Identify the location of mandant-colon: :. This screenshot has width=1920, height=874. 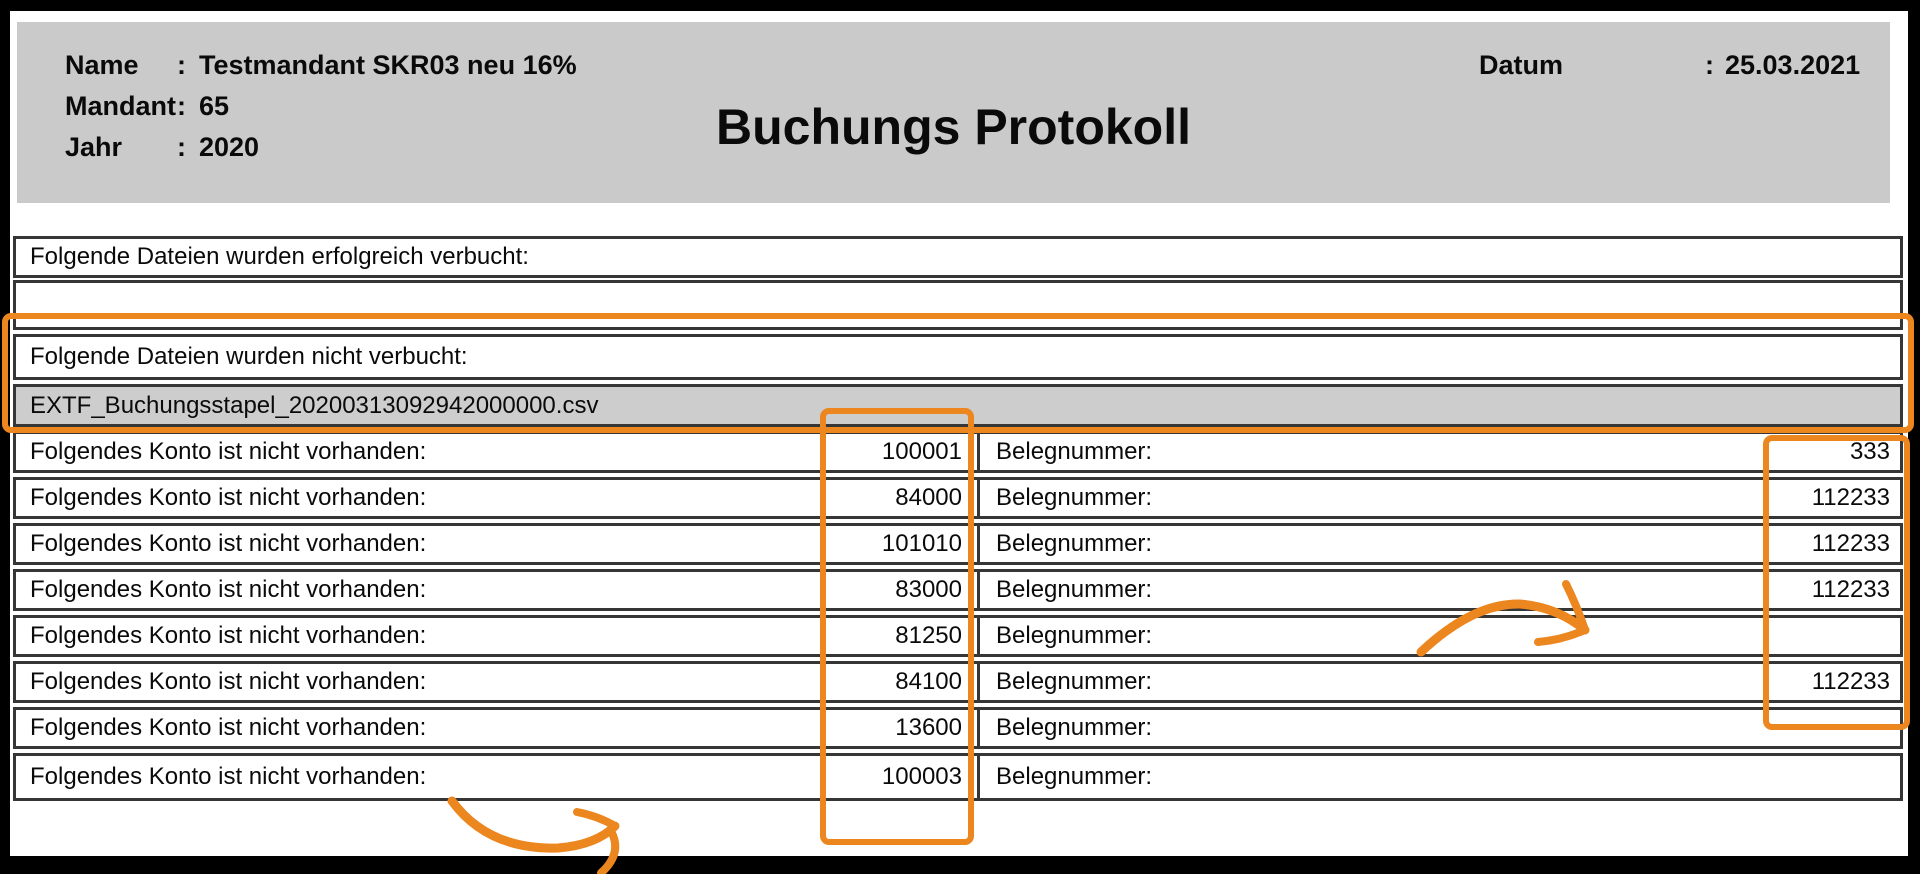
(181, 106).